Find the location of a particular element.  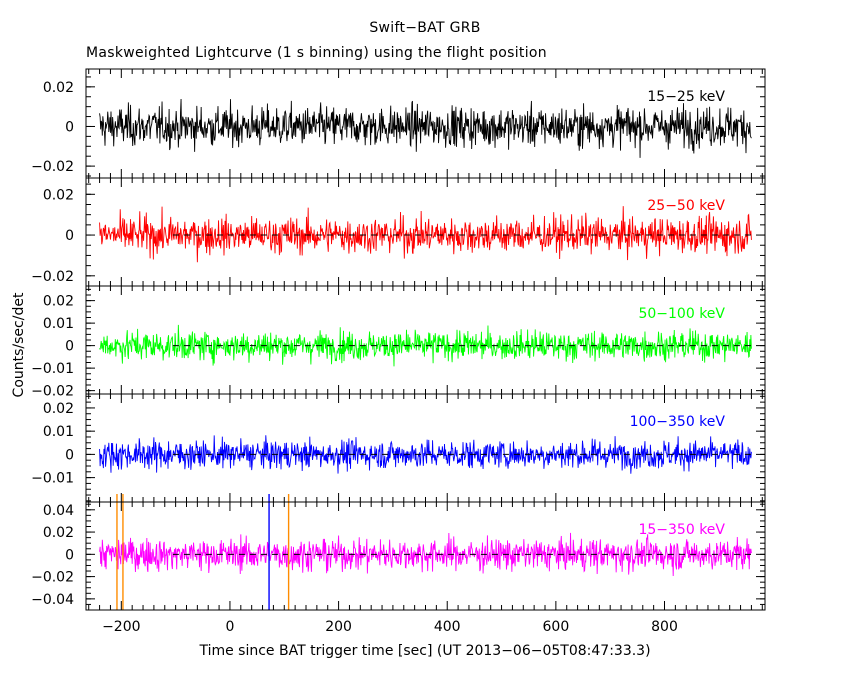

y-axis-label: Counts/sec/det is located at coordinates (19, 344).